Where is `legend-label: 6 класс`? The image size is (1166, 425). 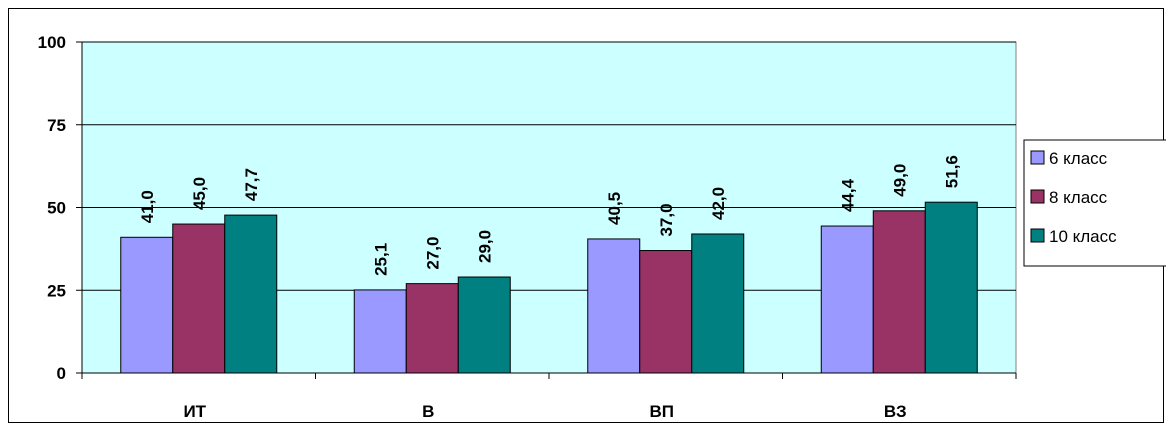 legend-label: 6 класс is located at coordinates (1078, 158).